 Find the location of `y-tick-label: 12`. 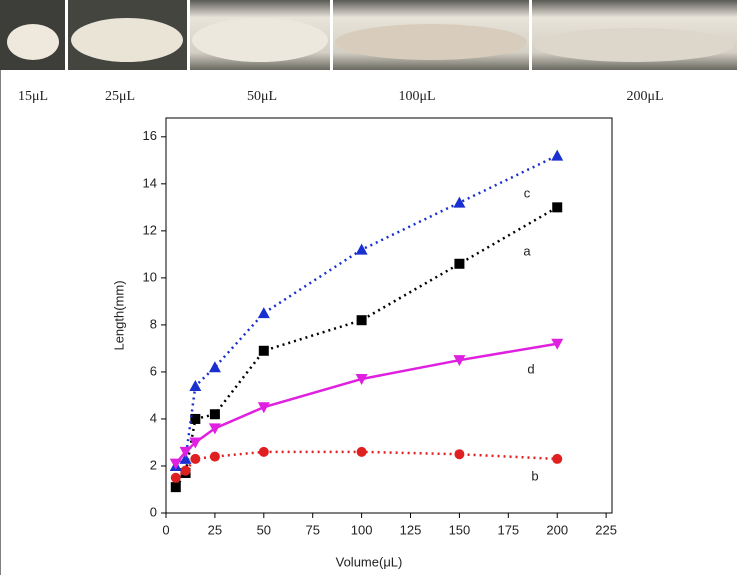

y-tick-label: 12 is located at coordinates (150, 229).